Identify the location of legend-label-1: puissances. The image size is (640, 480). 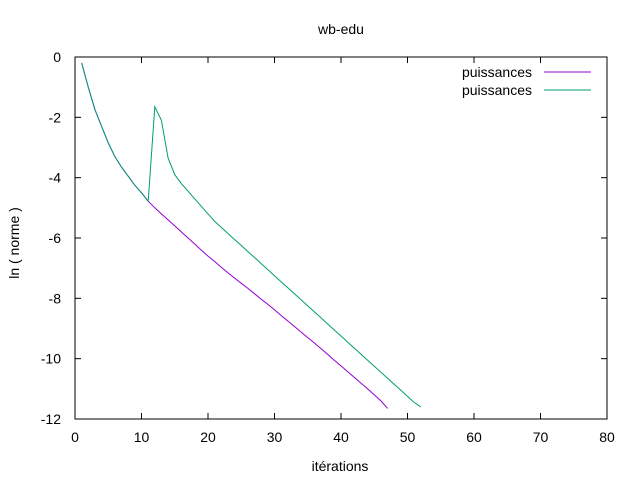
(497, 72).